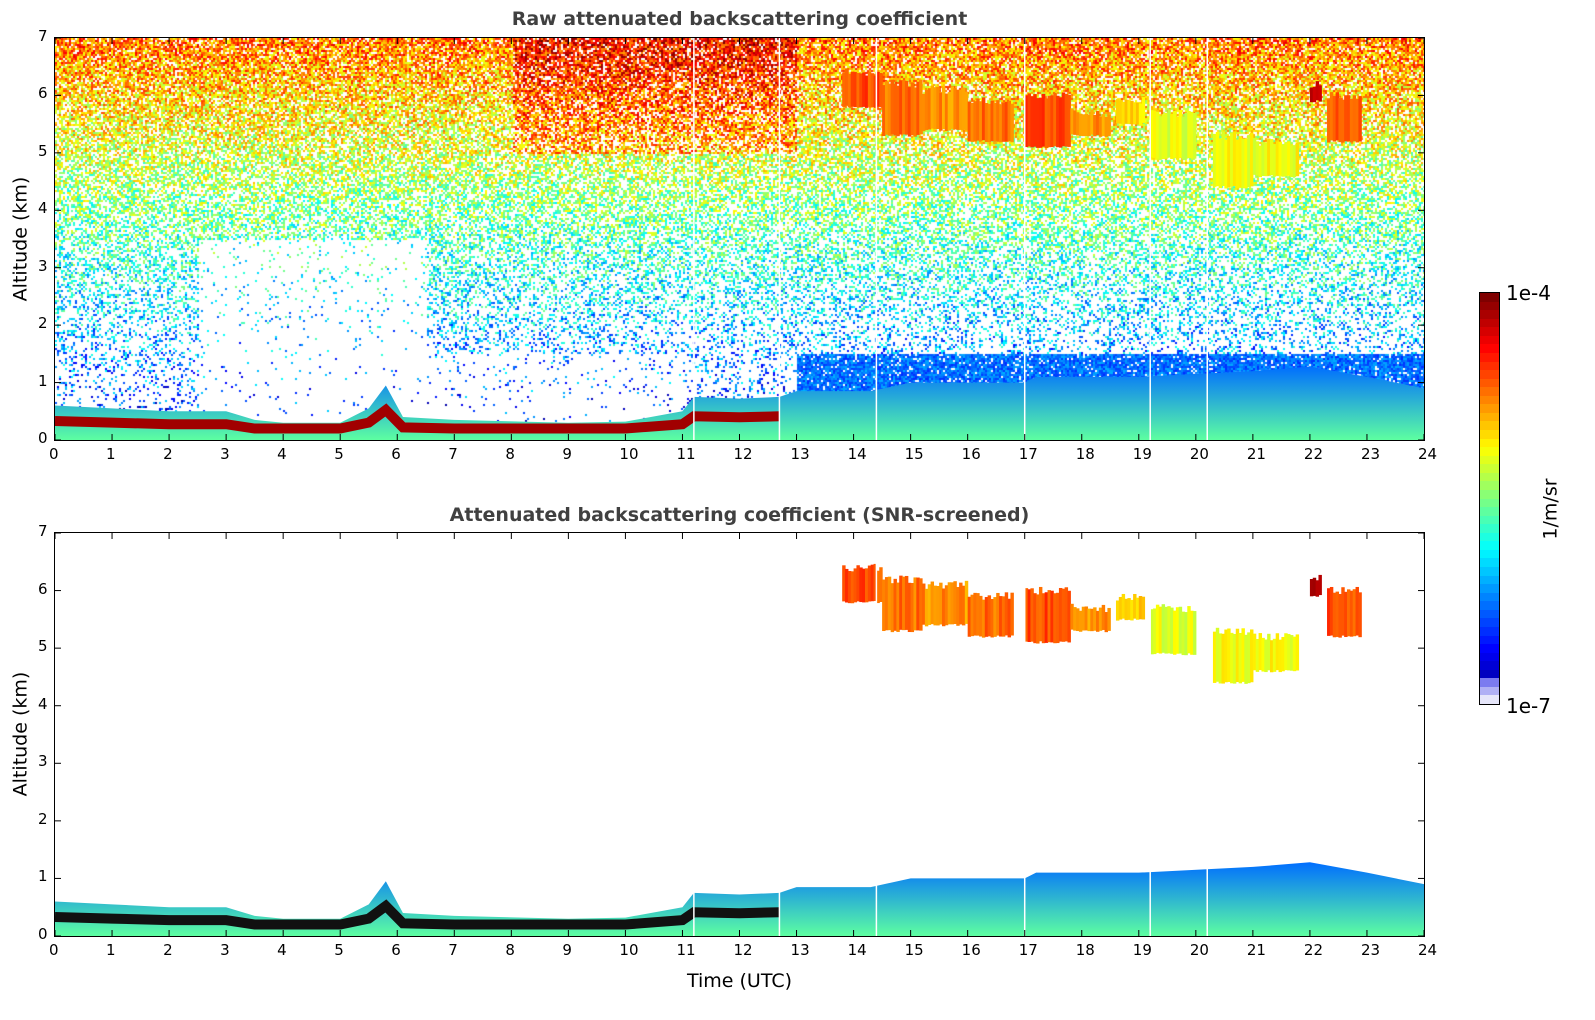  I want to click on y-tick-label: 3, so click(43, 761).